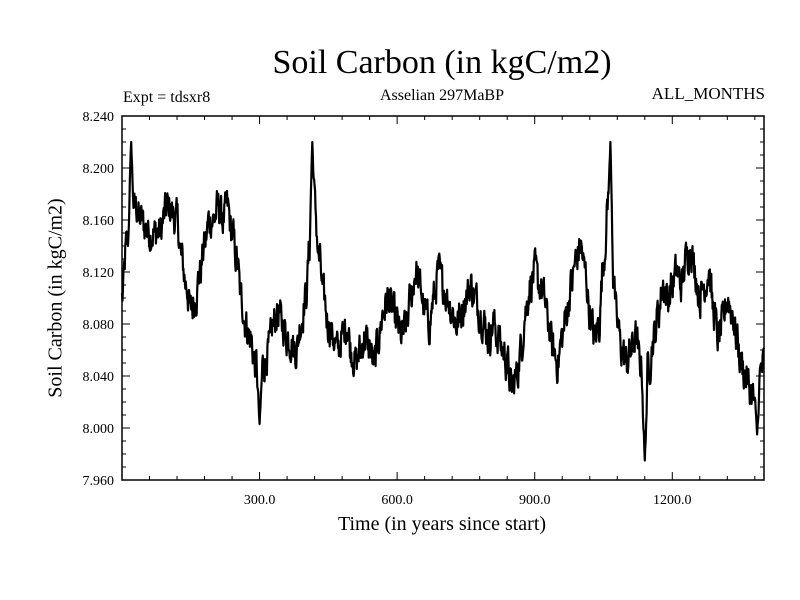 Image resolution: width=800 pixels, height=600 pixels. I want to click on chart-title: Soil Carbon (in kgC/m2), so click(442, 62).